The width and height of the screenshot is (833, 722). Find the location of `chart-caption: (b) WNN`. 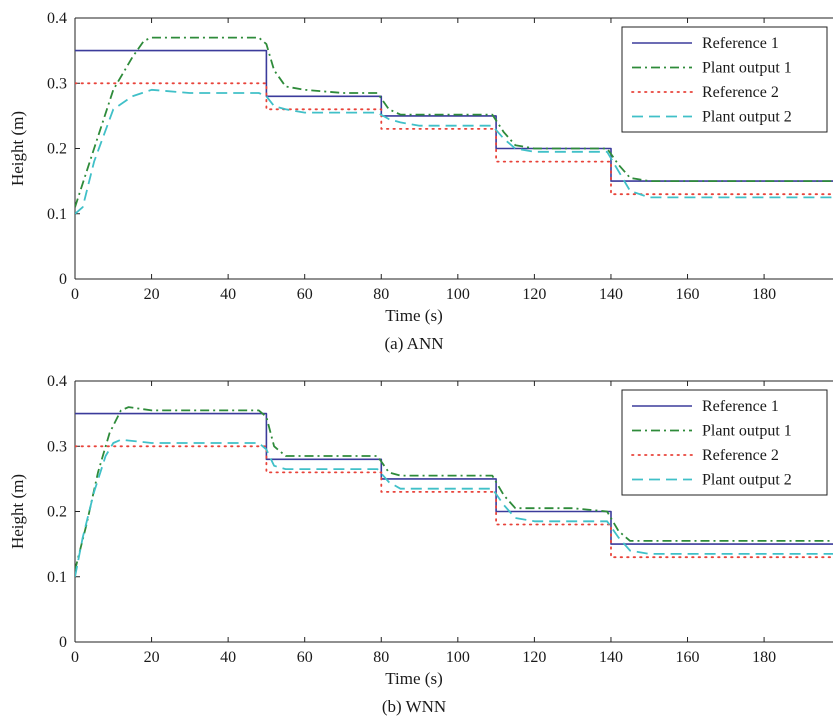

chart-caption: (b) WNN is located at coordinates (414, 706).